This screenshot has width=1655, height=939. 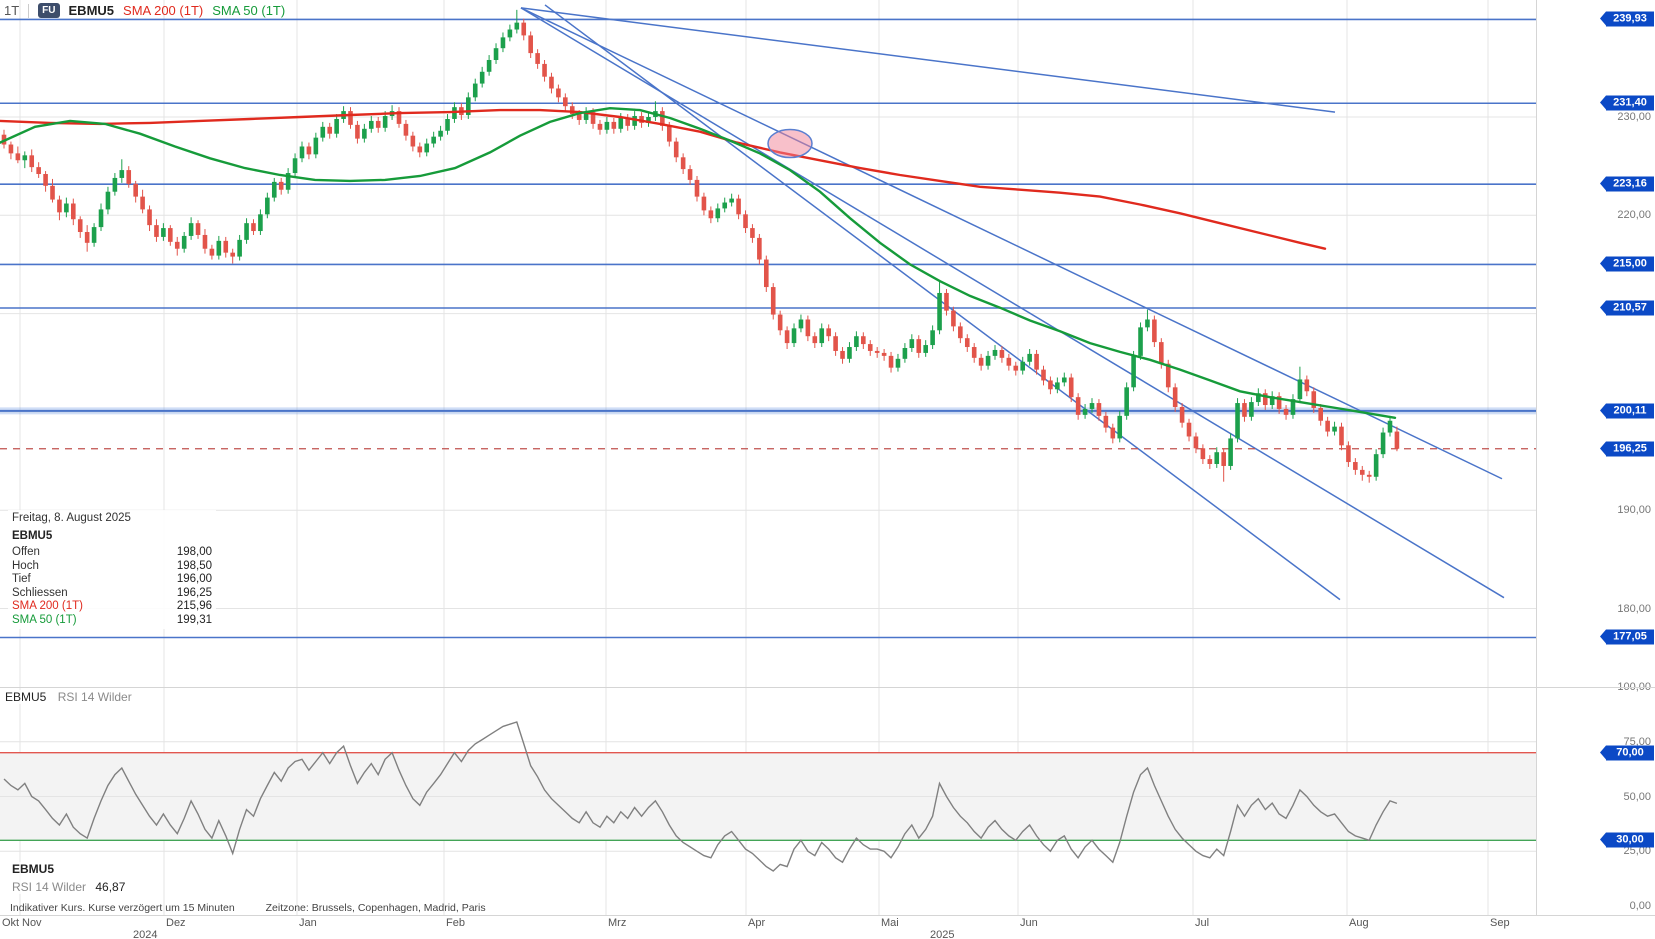 I want to click on timeframe-label: 1T, so click(x=12, y=10).